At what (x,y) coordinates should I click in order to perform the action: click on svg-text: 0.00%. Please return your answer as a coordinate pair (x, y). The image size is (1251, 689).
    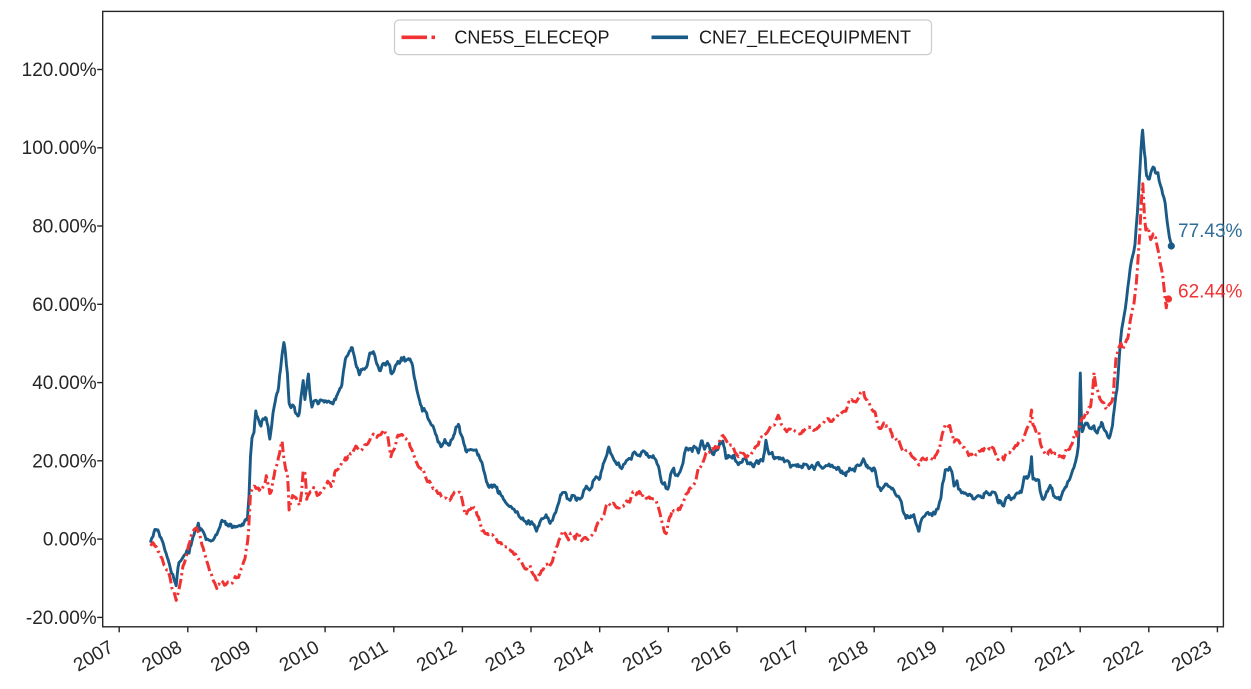
    Looking at the image, I should click on (70, 540).